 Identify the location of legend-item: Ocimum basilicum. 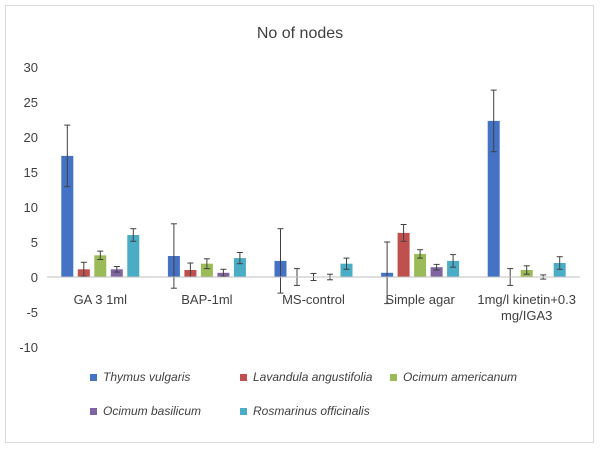
(145, 411).